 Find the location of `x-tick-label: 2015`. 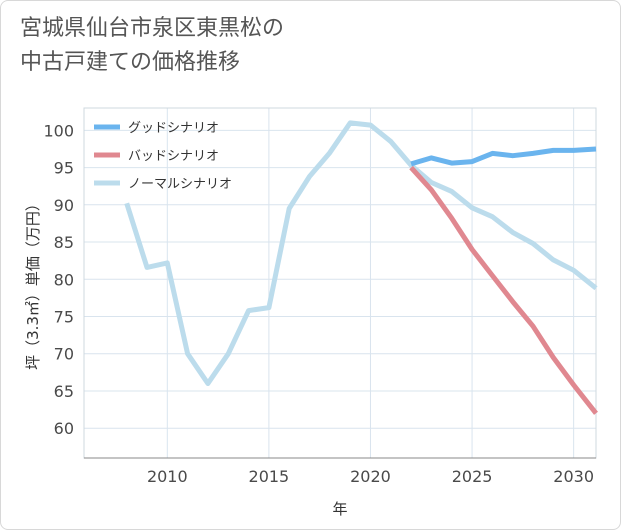

x-tick-label: 2015 is located at coordinates (269, 476).